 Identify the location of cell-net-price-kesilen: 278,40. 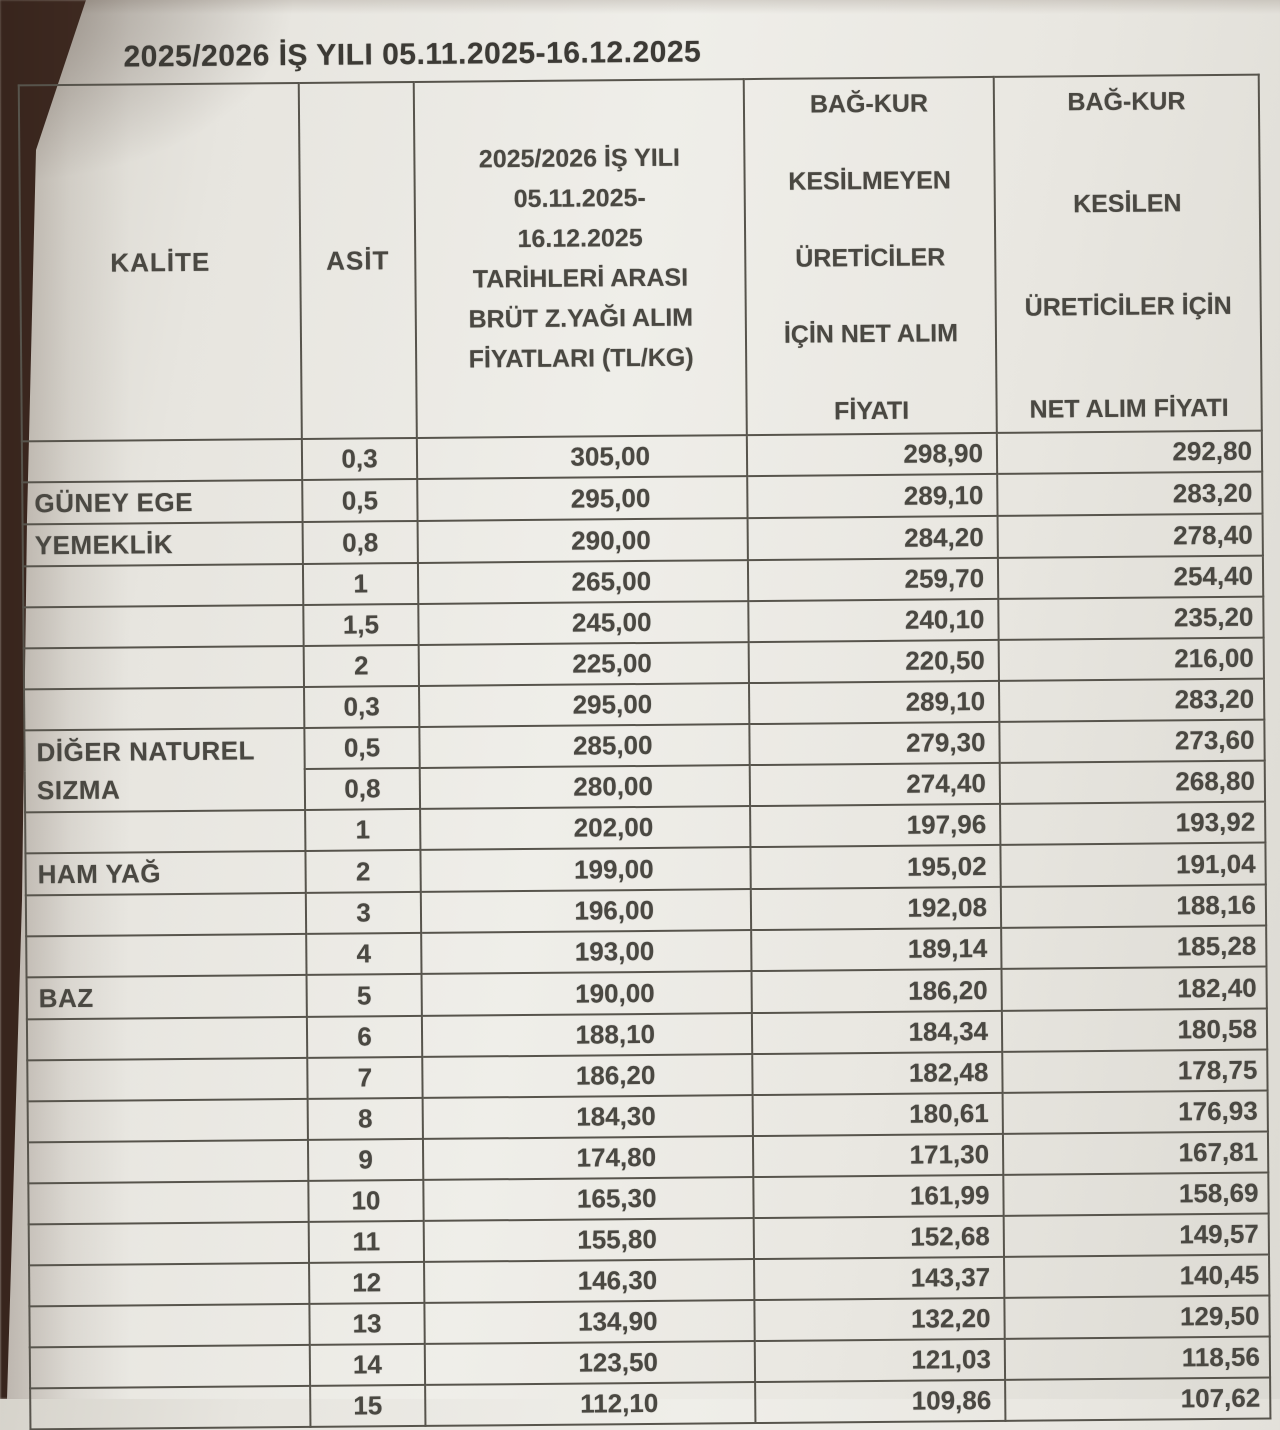
(1130, 535).